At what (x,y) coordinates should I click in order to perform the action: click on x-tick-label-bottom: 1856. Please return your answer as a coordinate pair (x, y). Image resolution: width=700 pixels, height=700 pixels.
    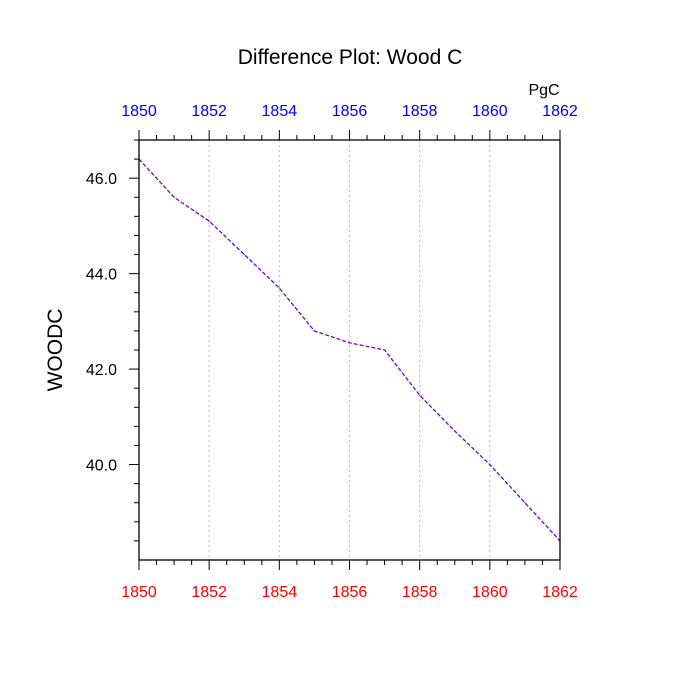
    Looking at the image, I should click on (350, 592).